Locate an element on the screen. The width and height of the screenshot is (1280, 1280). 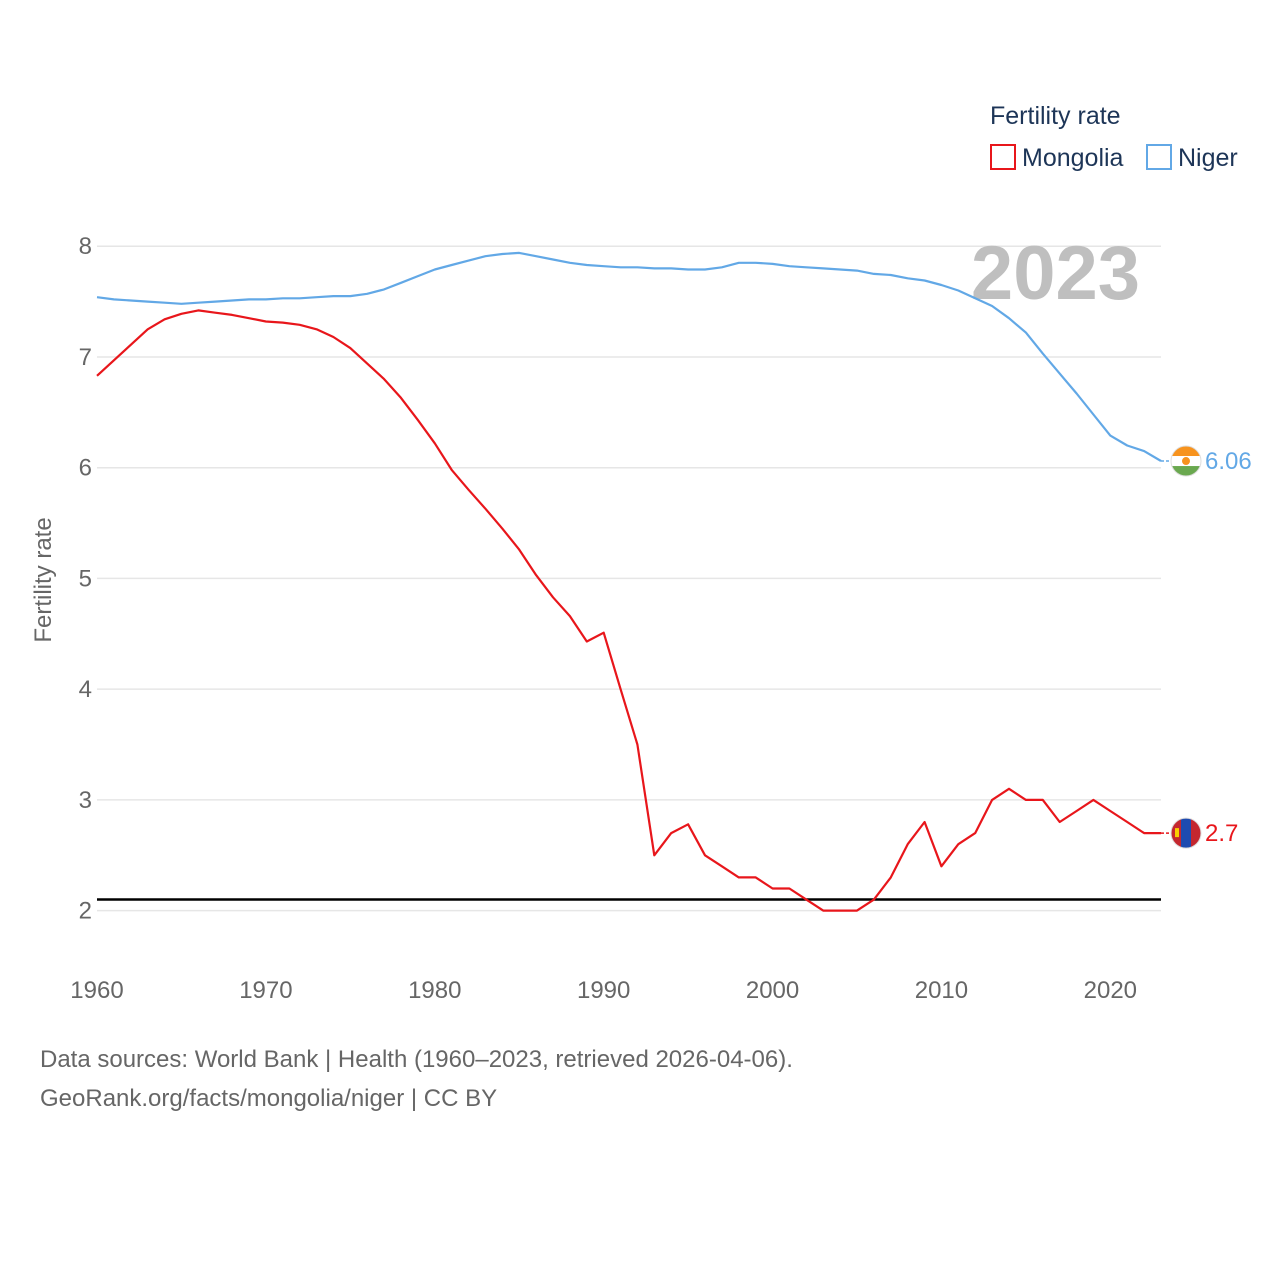
x-tick-label-2000: 2000 is located at coordinates (772, 990).